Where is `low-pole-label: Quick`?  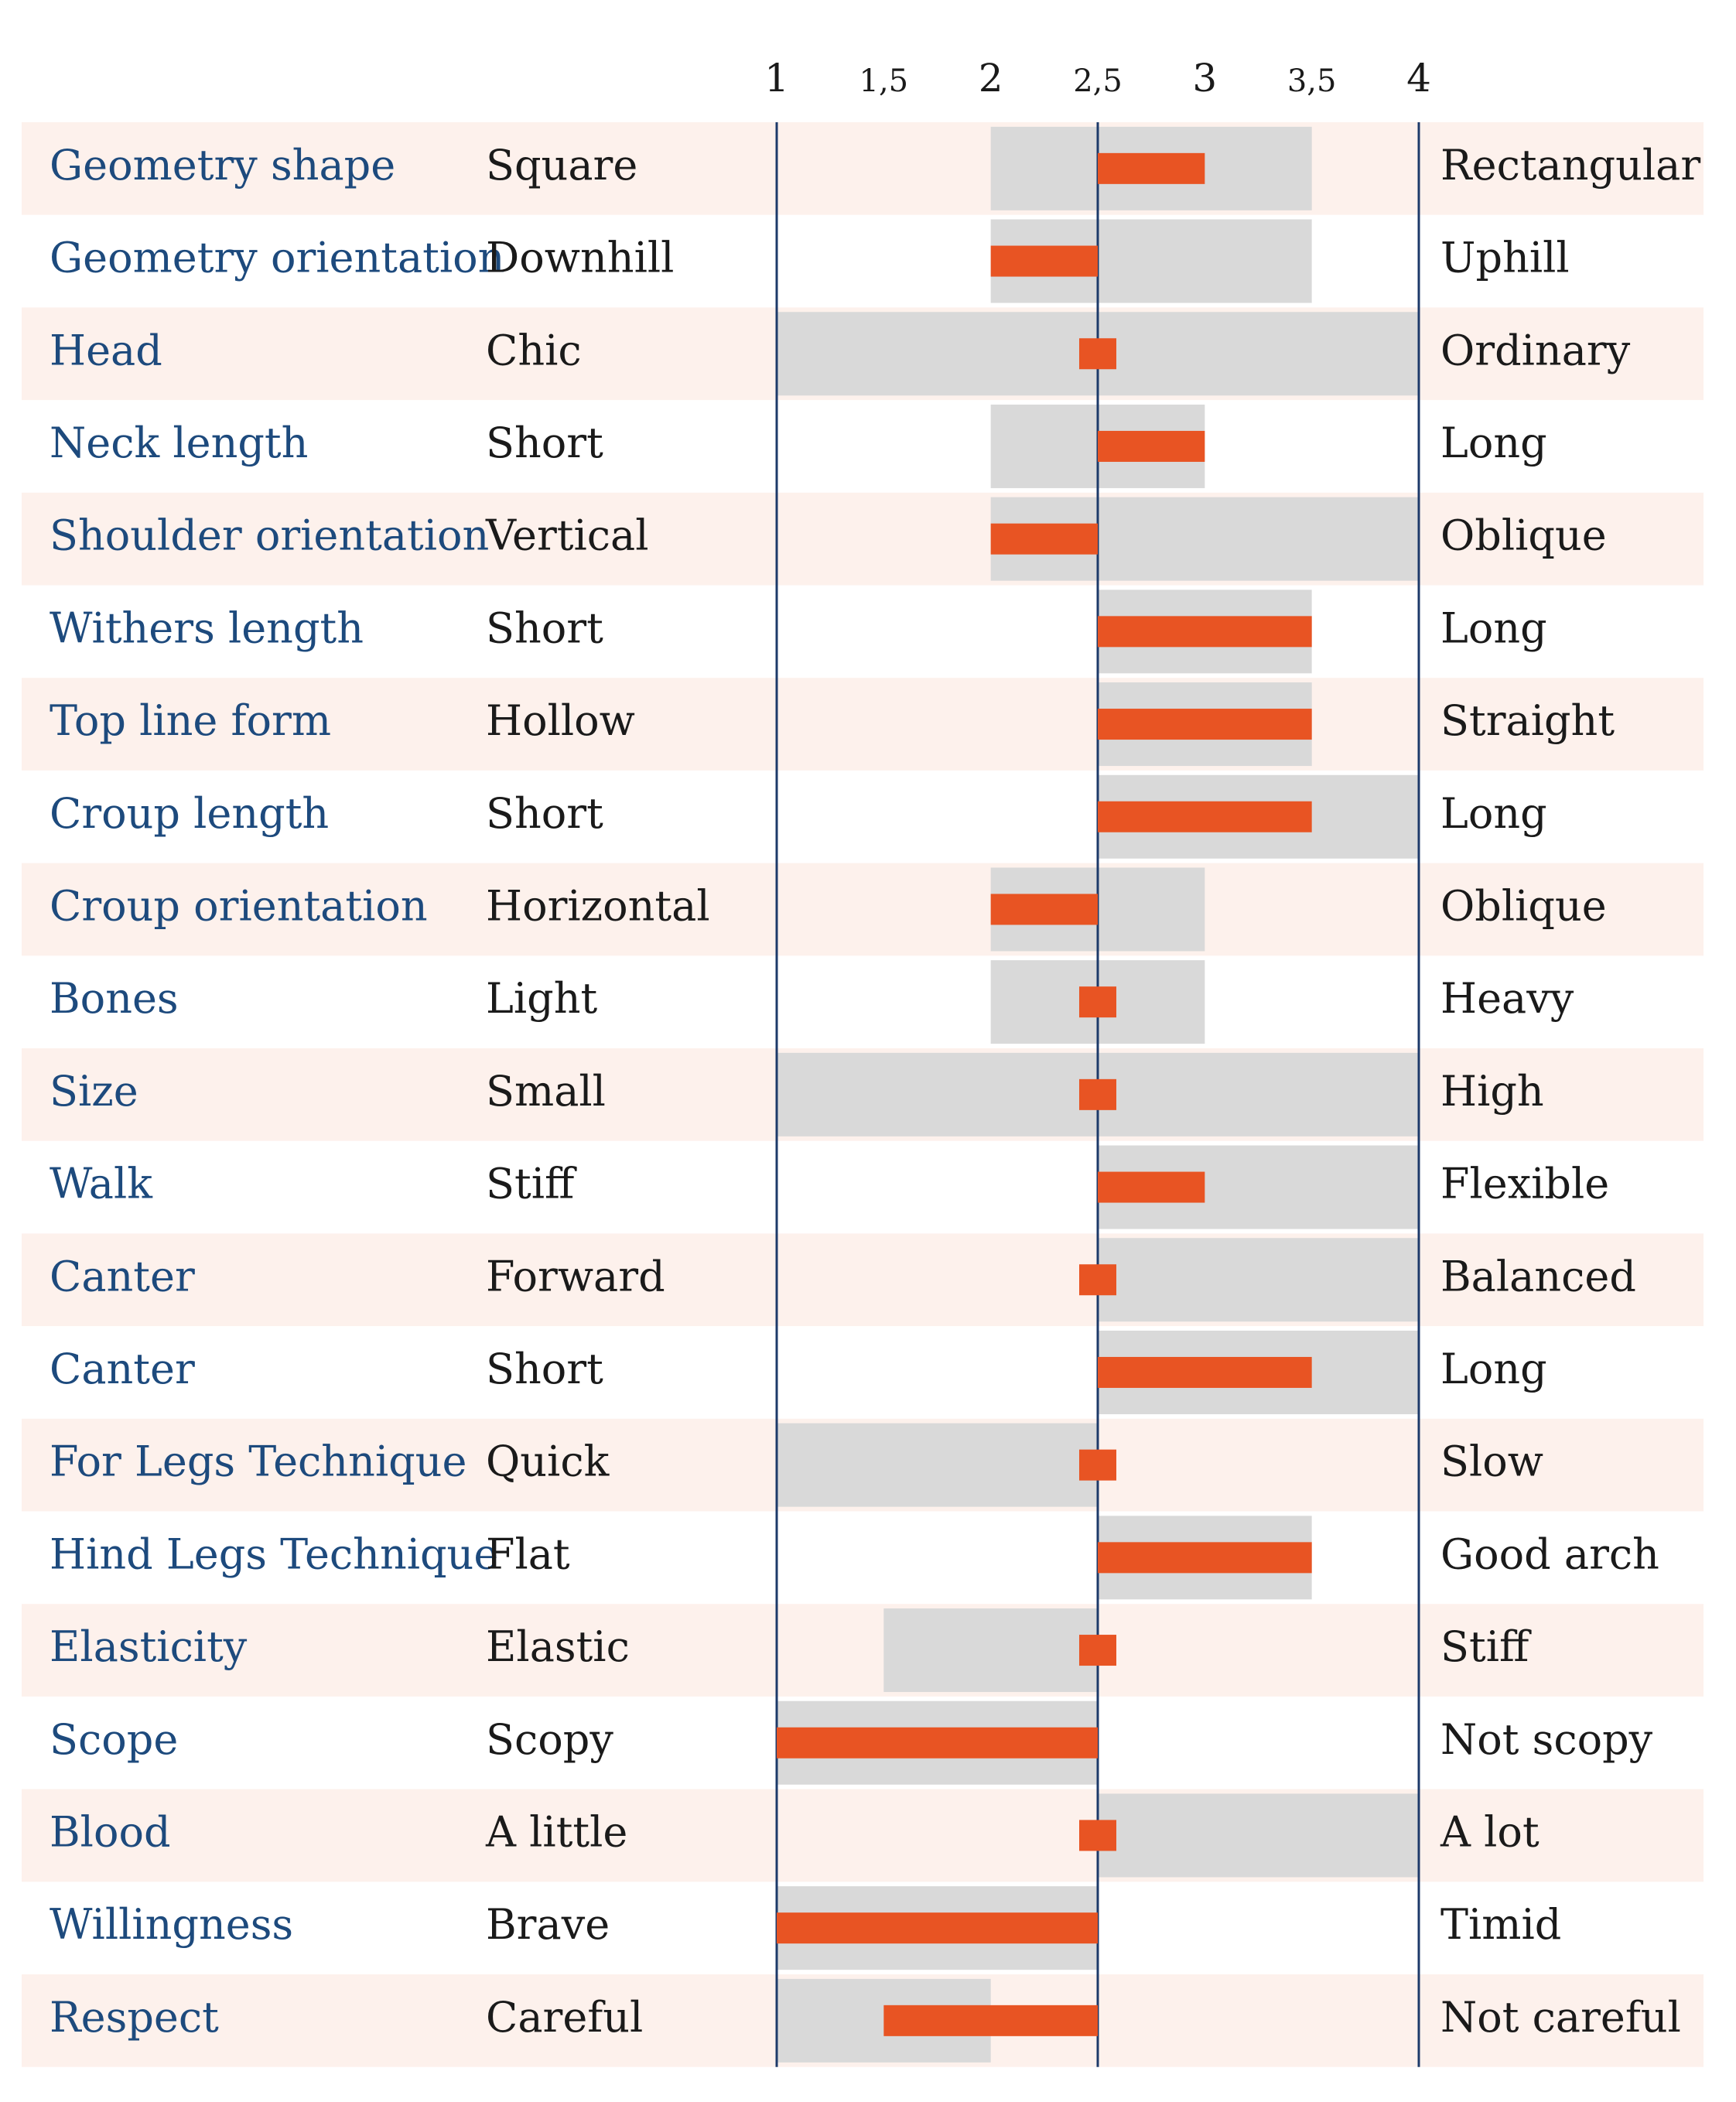
low-pole-label: Quick is located at coordinates (548, 1461).